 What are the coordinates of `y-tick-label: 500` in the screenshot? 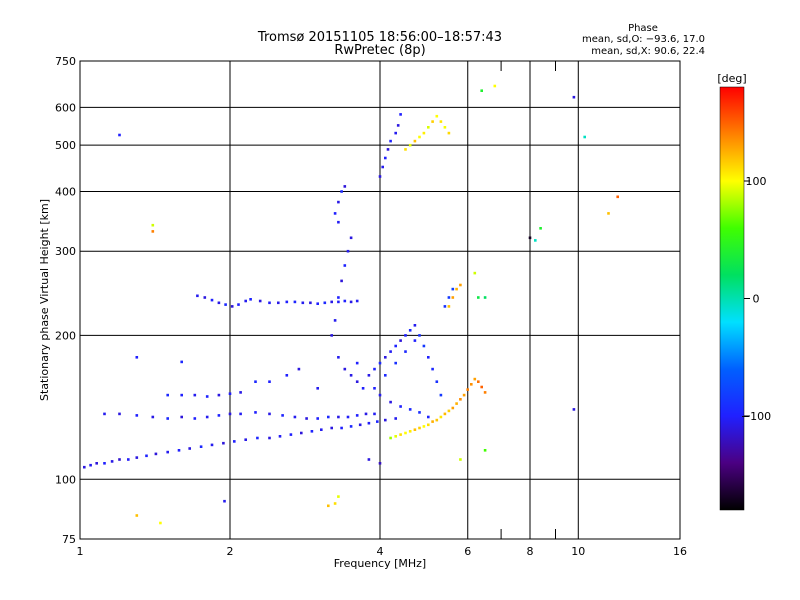 It's located at (65, 145).